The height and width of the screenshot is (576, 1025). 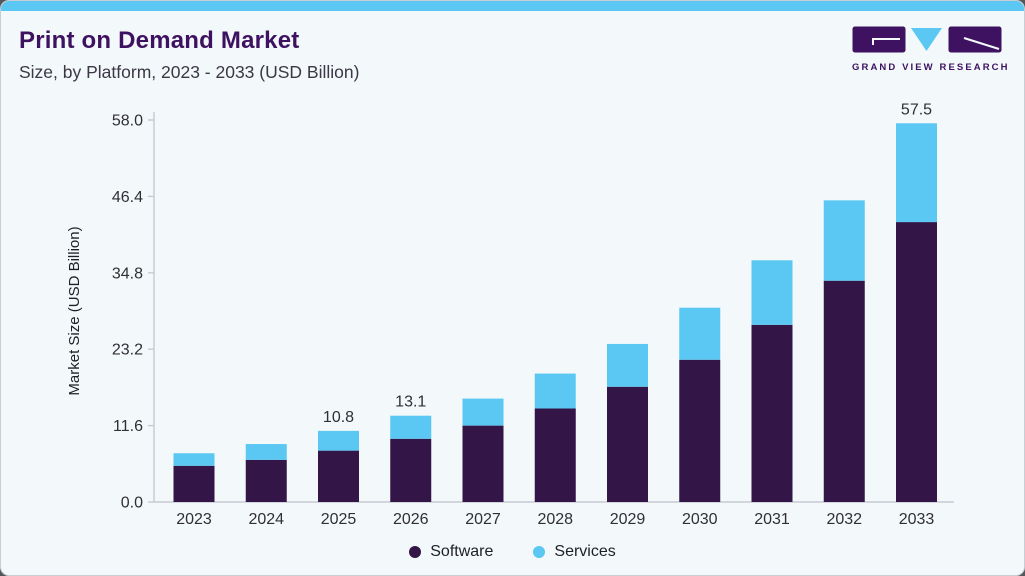 What do you see at coordinates (772, 292) in the screenshot?
I see `bar-services-2031` at bounding box center [772, 292].